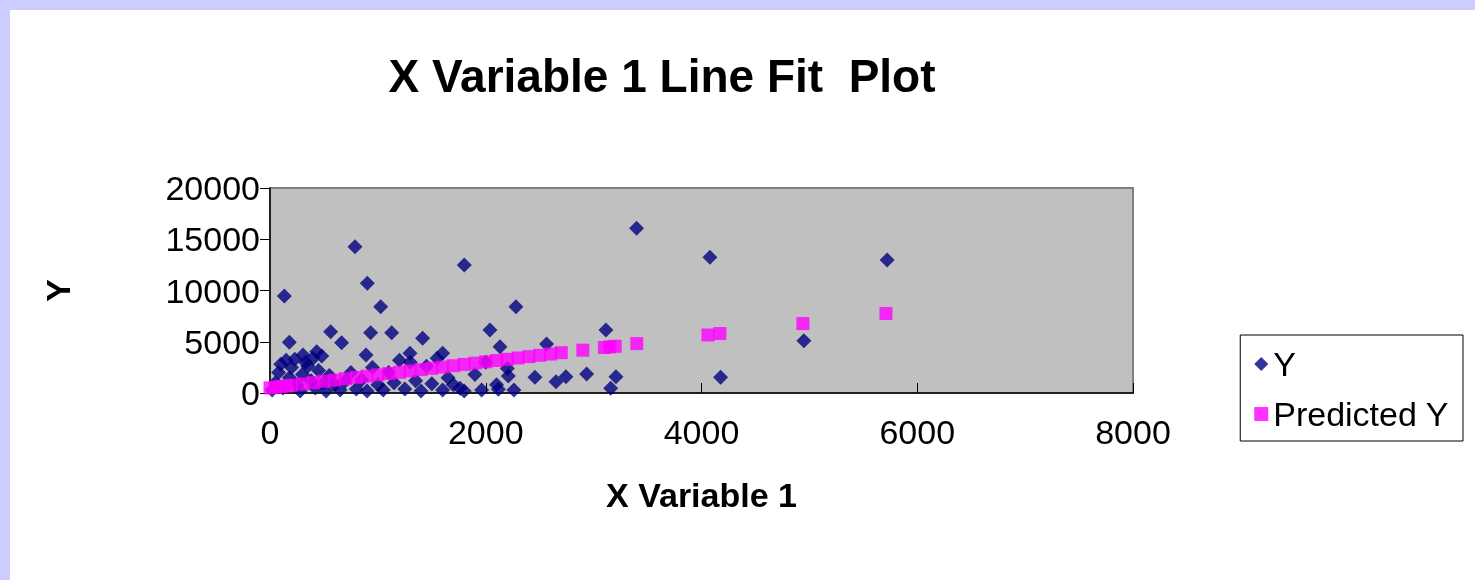 The image size is (1475, 580). I want to click on x-tick-label: 4000, so click(701, 432).